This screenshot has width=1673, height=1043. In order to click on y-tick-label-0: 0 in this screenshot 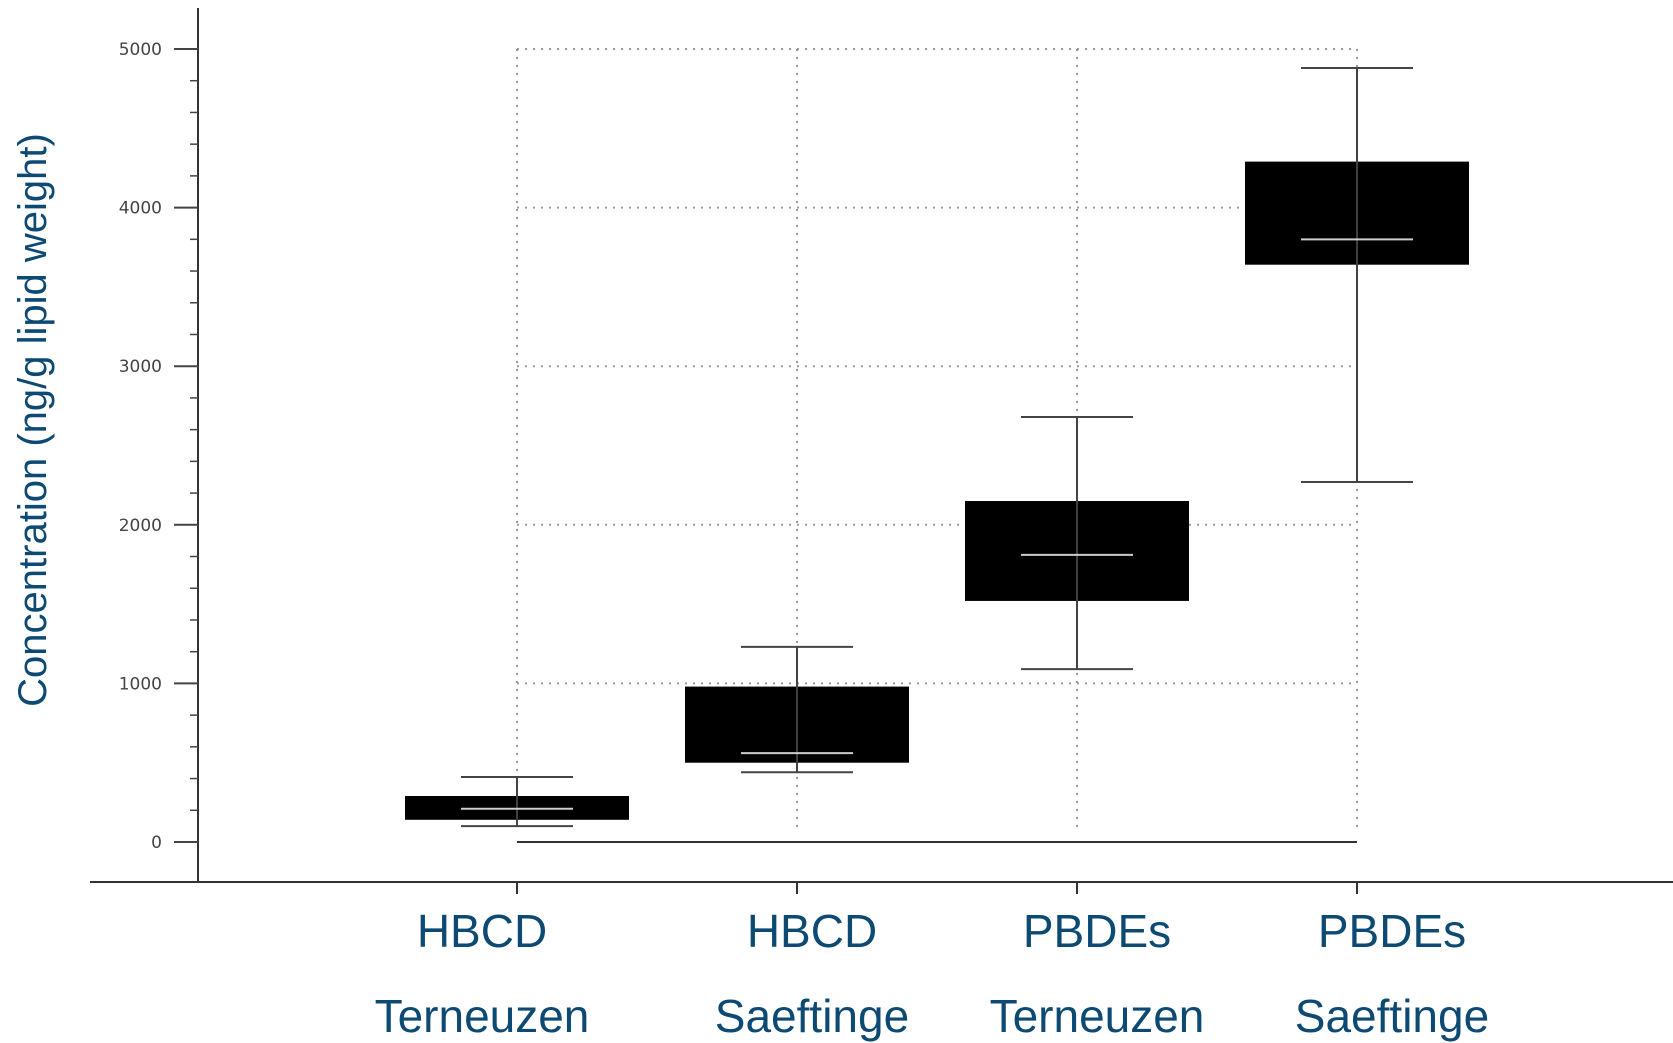, I will do `click(156, 843)`.